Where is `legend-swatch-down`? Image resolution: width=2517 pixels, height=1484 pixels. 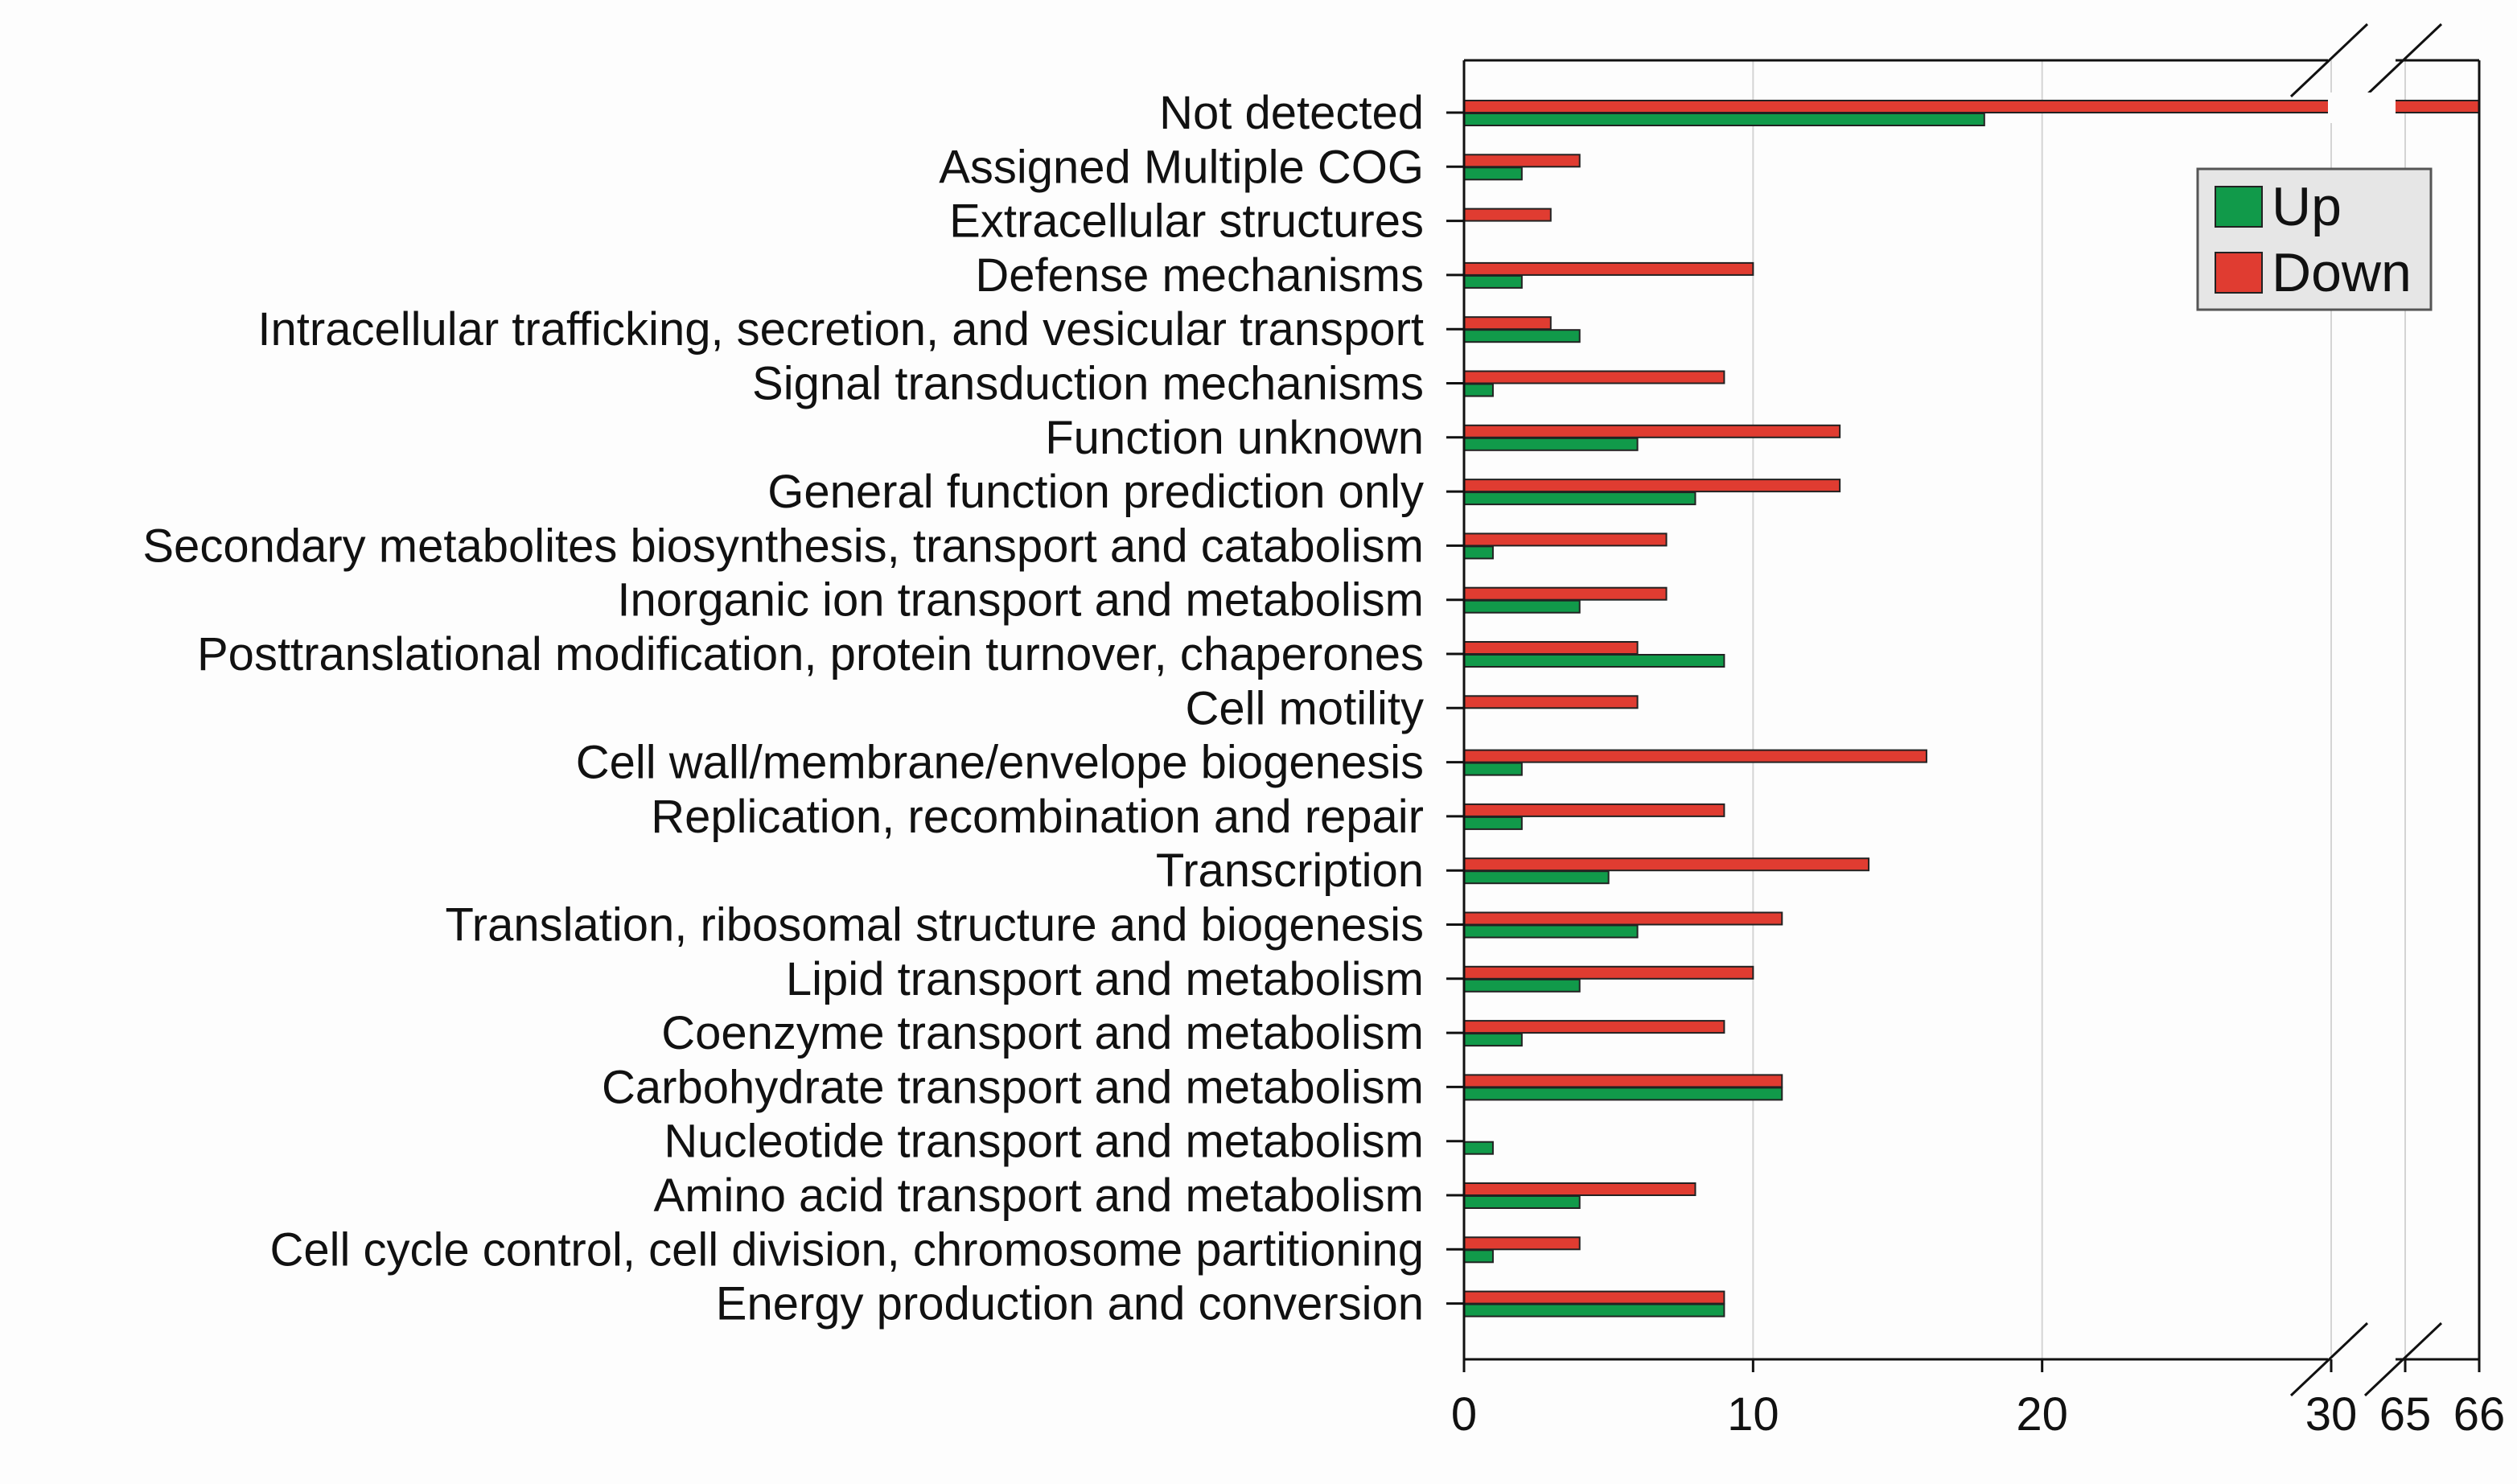
legend-swatch-down is located at coordinates (2239, 273).